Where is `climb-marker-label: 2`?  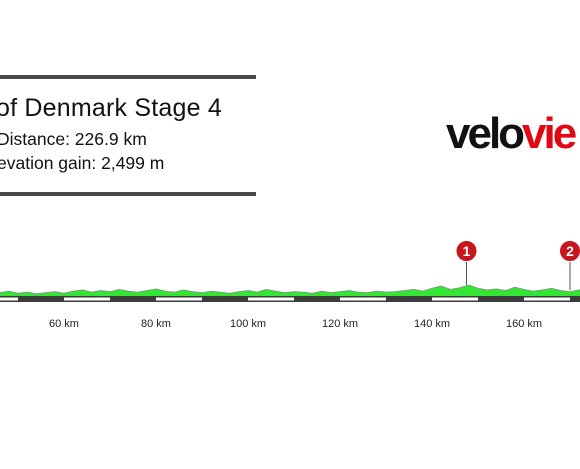
climb-marker-label: 2 is located at coordinates (570, 251).